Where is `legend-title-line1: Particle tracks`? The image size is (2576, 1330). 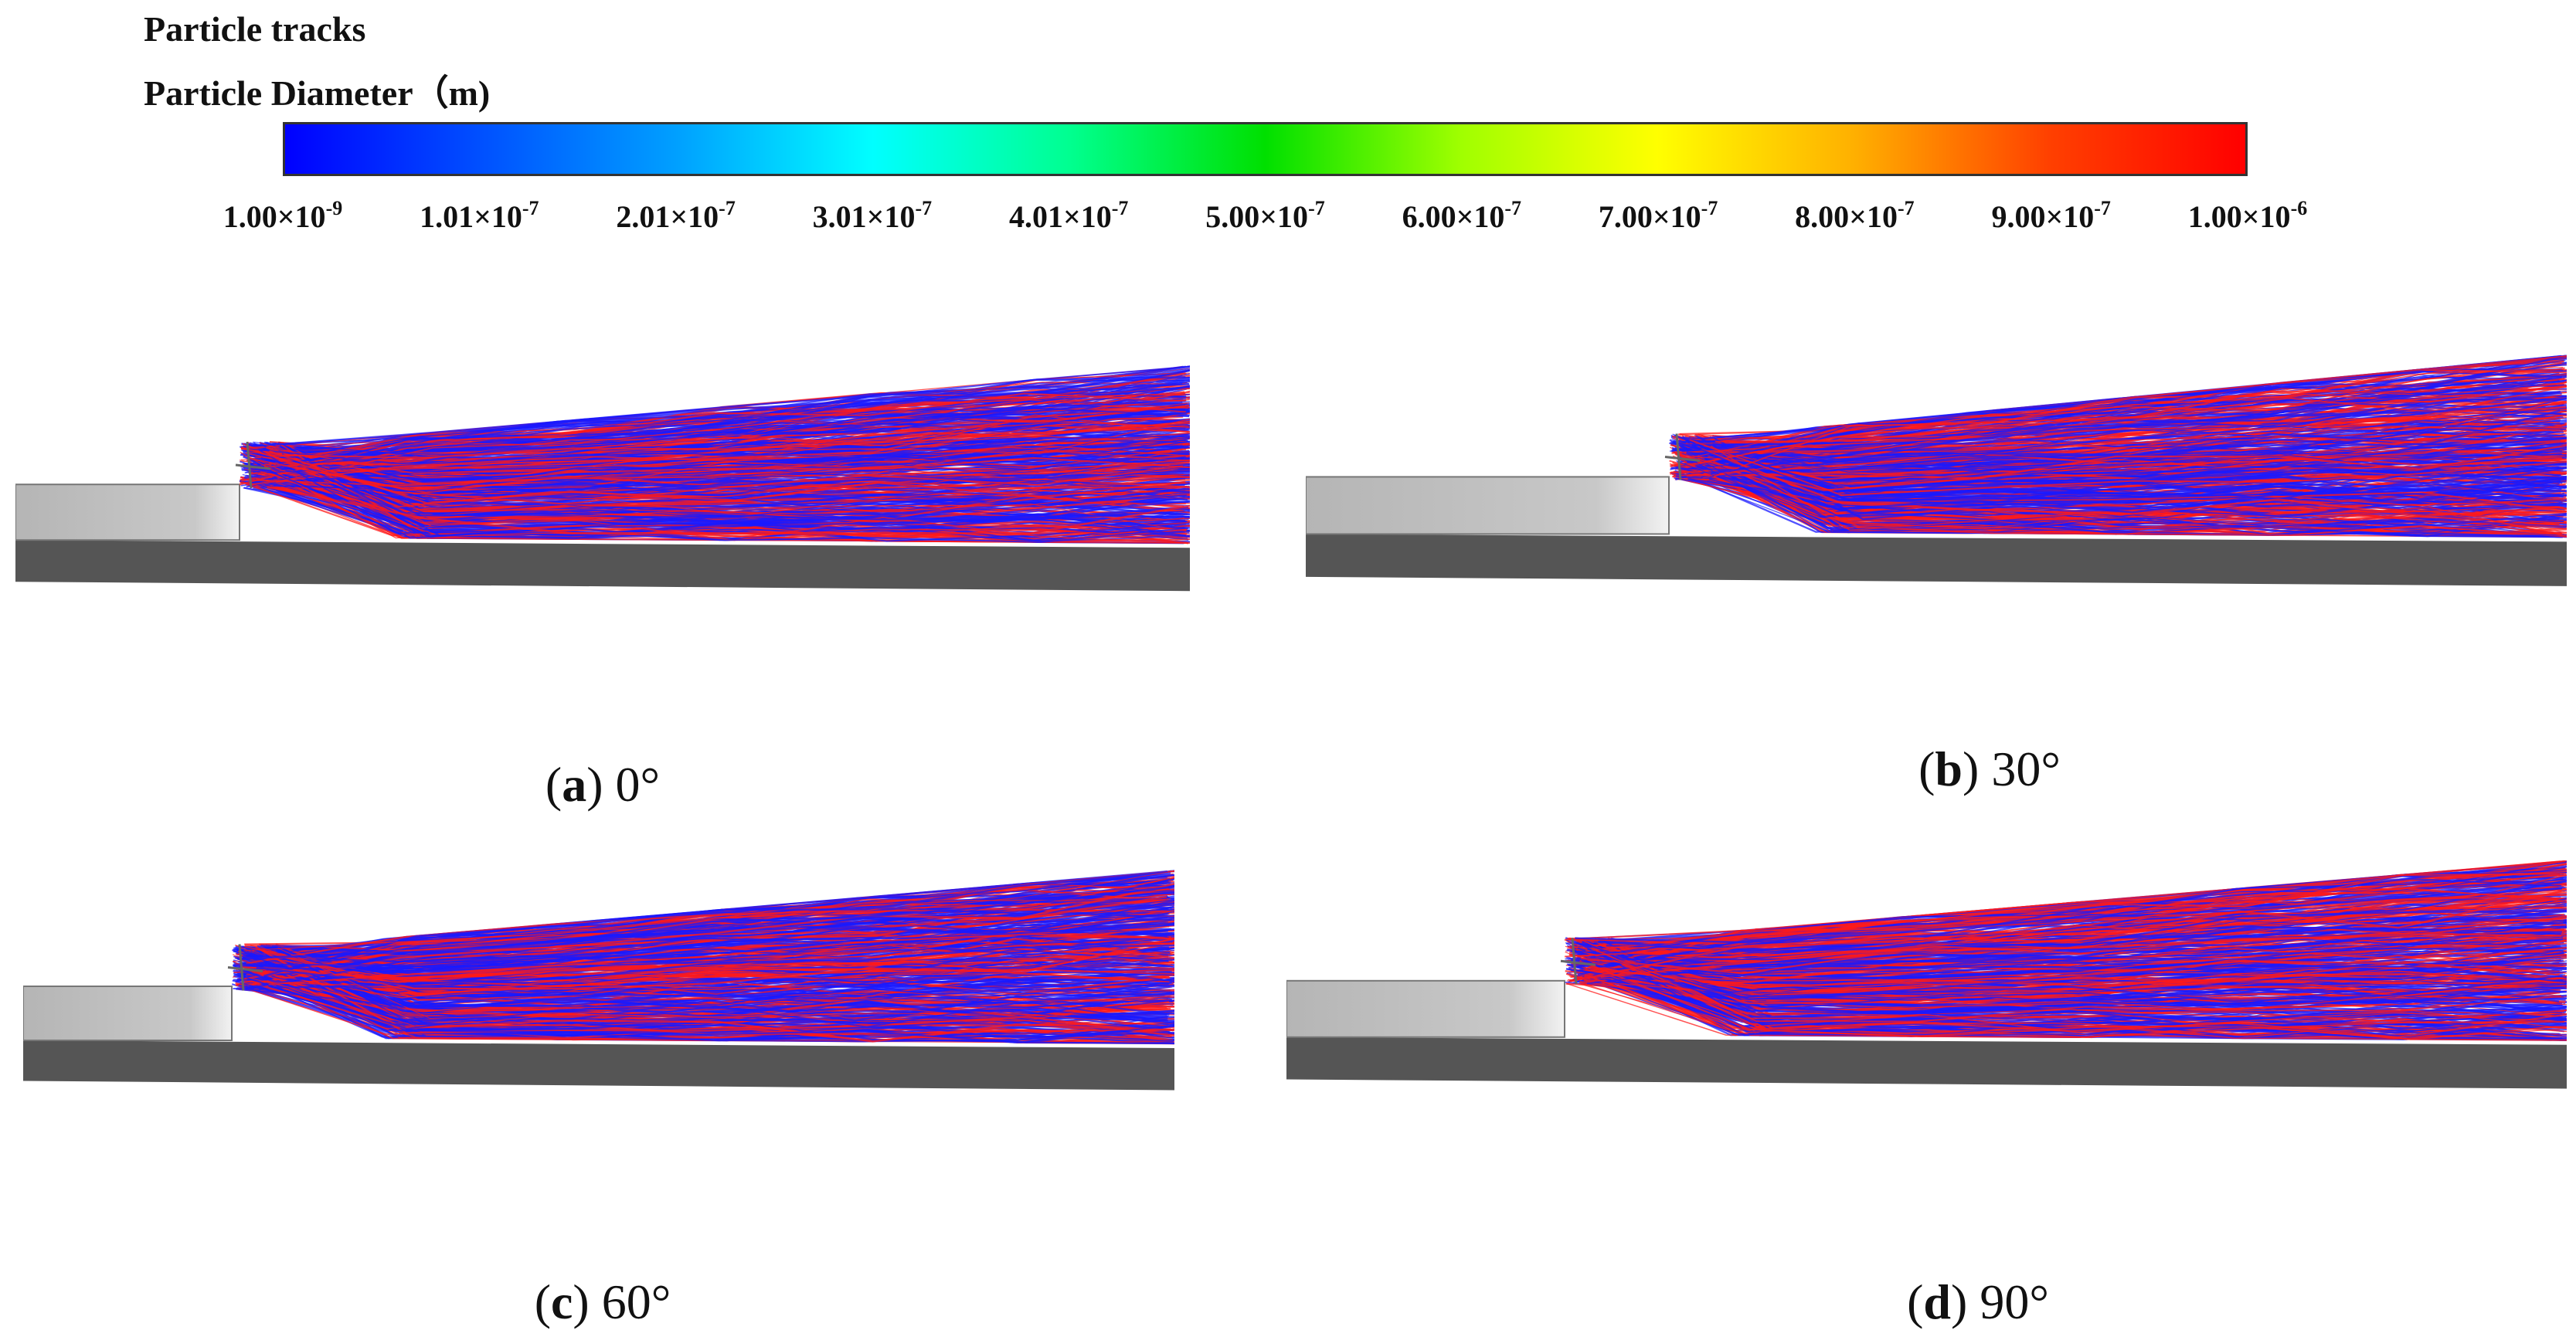 legend-title-line1: Particle tracks is located at coordinates (255, 29).